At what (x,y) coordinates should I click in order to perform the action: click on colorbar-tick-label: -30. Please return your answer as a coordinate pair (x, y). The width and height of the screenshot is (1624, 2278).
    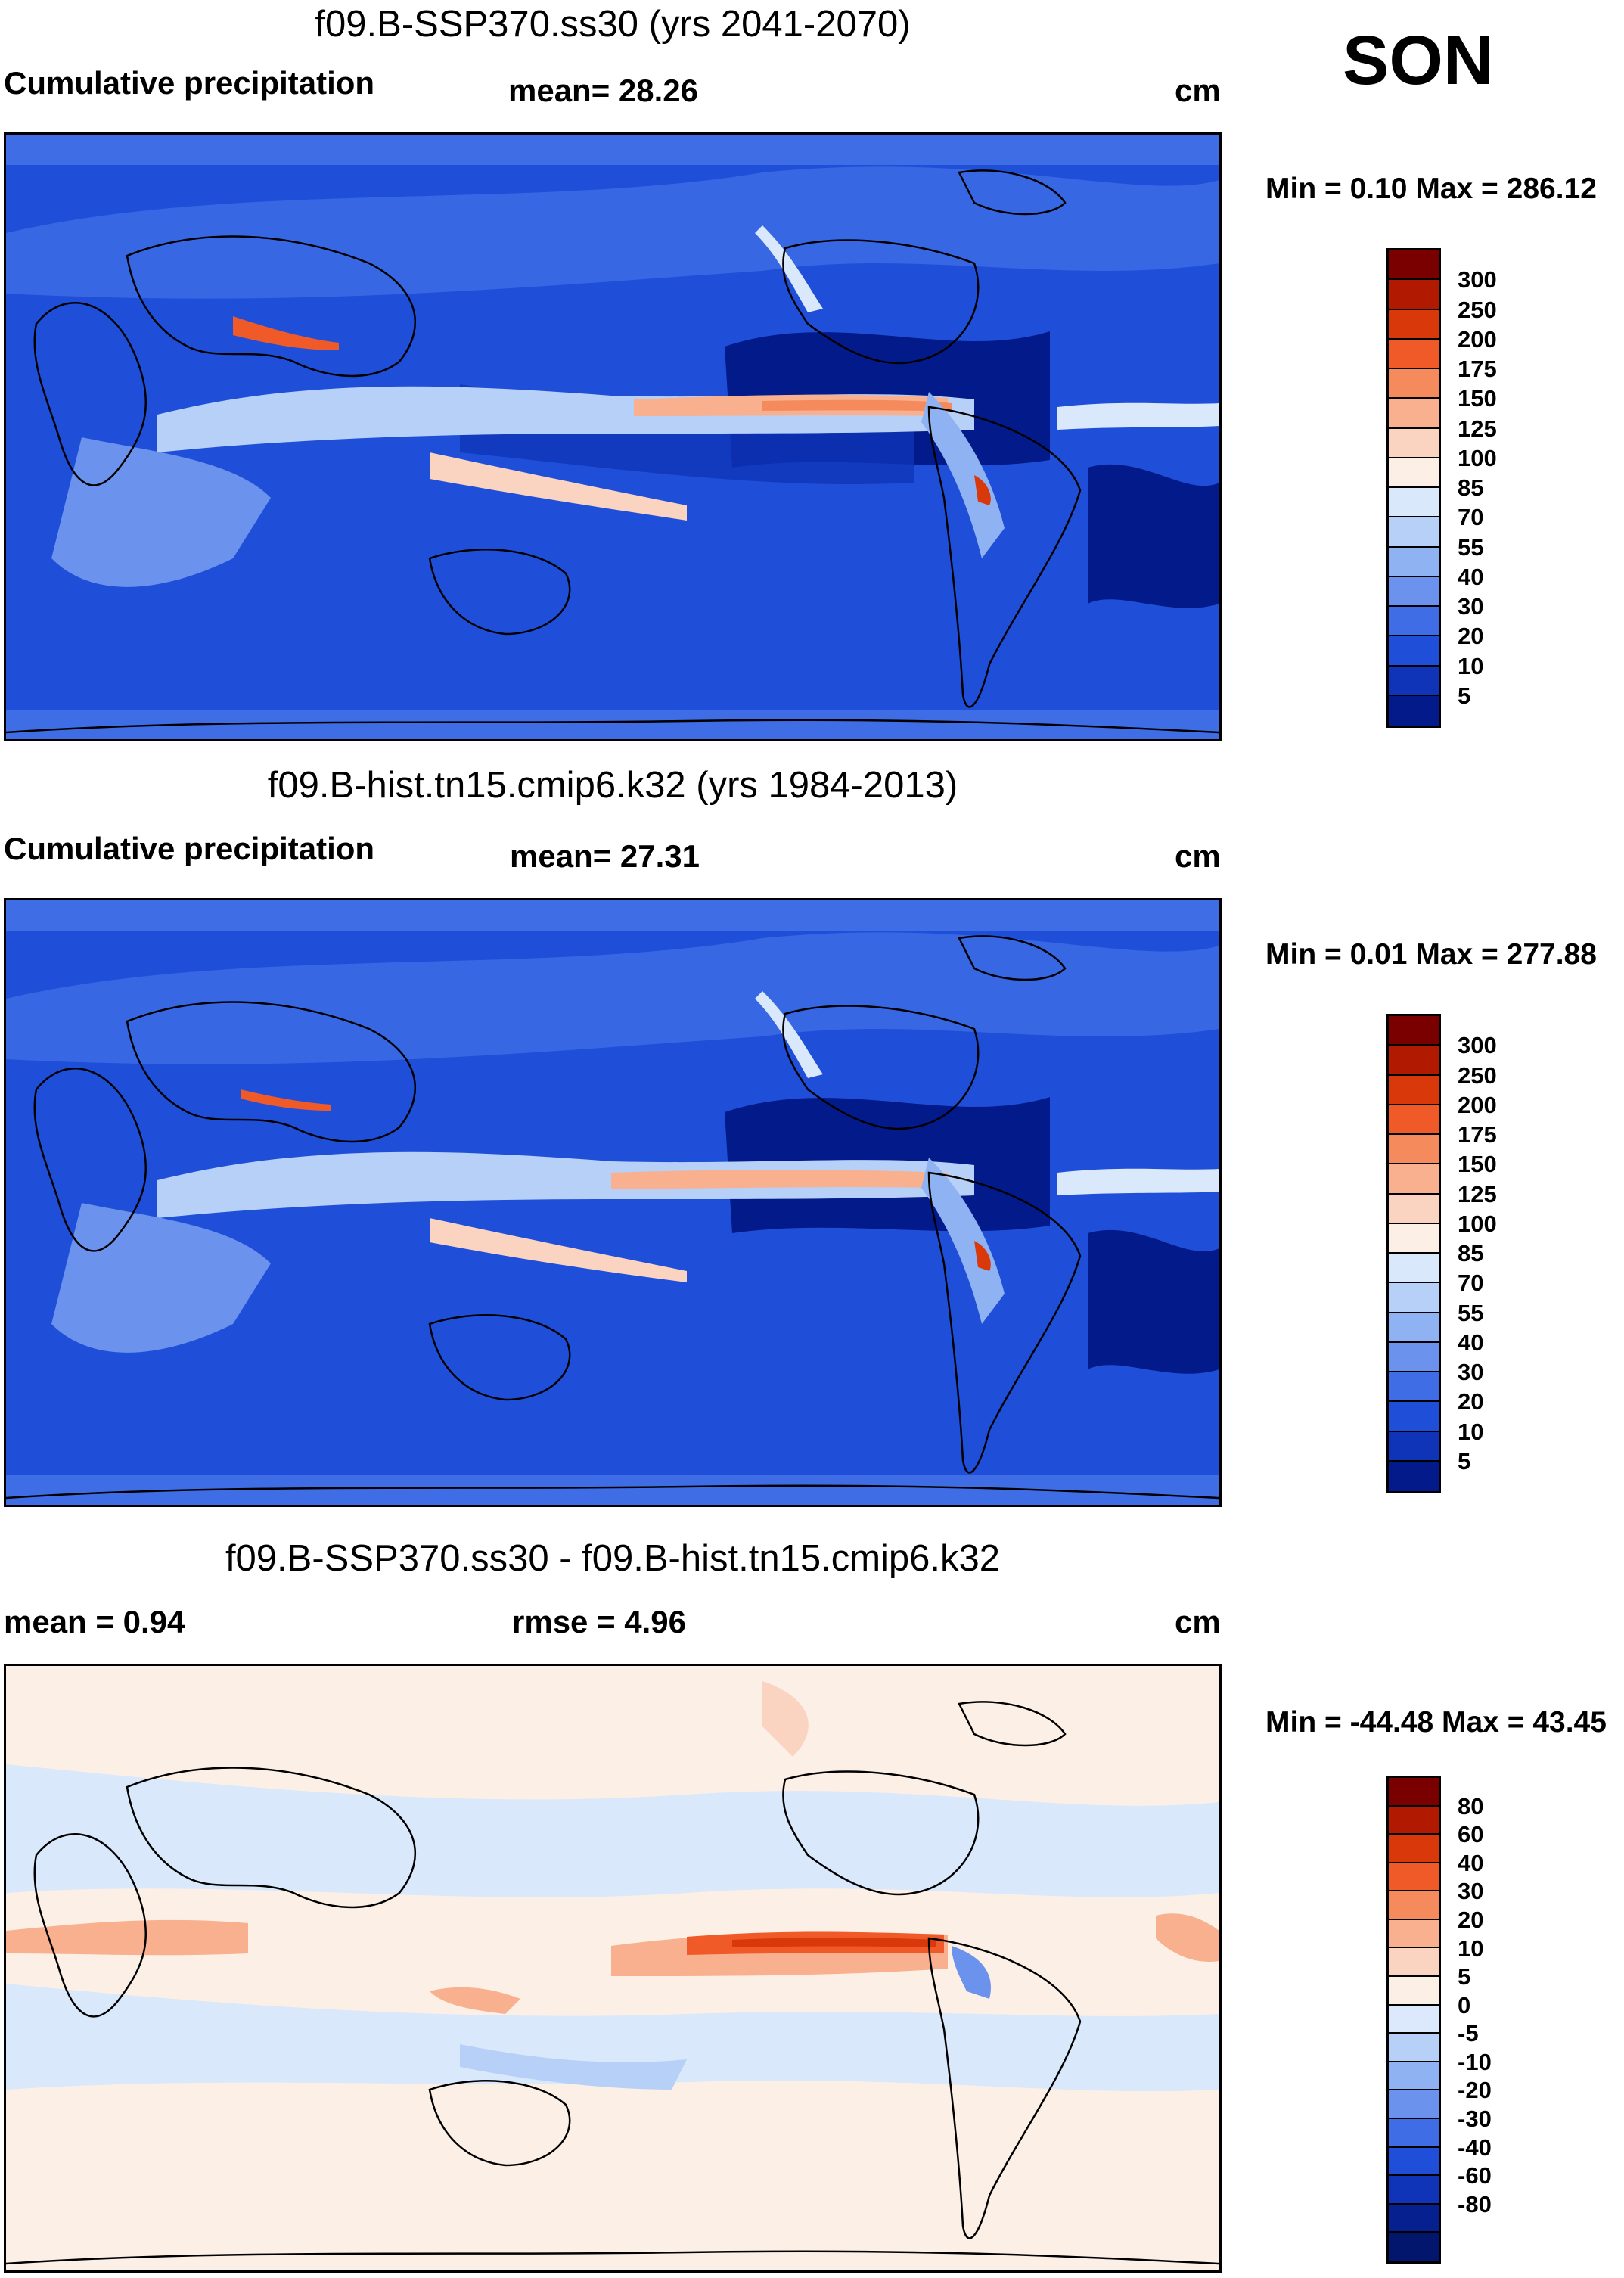
    Looking at the image, I should click on (1475, 2119).